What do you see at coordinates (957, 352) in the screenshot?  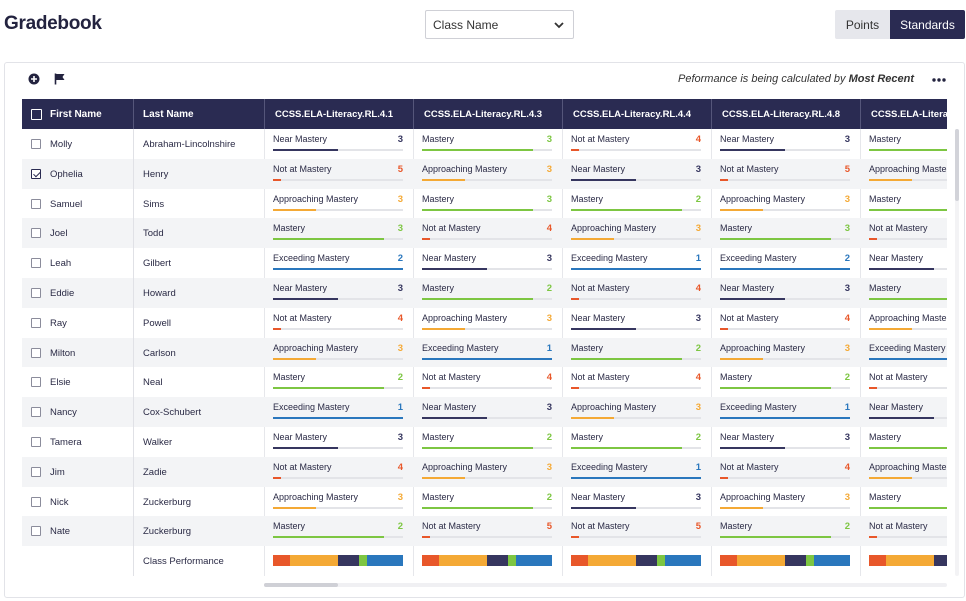 I see `vertical-scrollbar` at bounding box center [957, 352].